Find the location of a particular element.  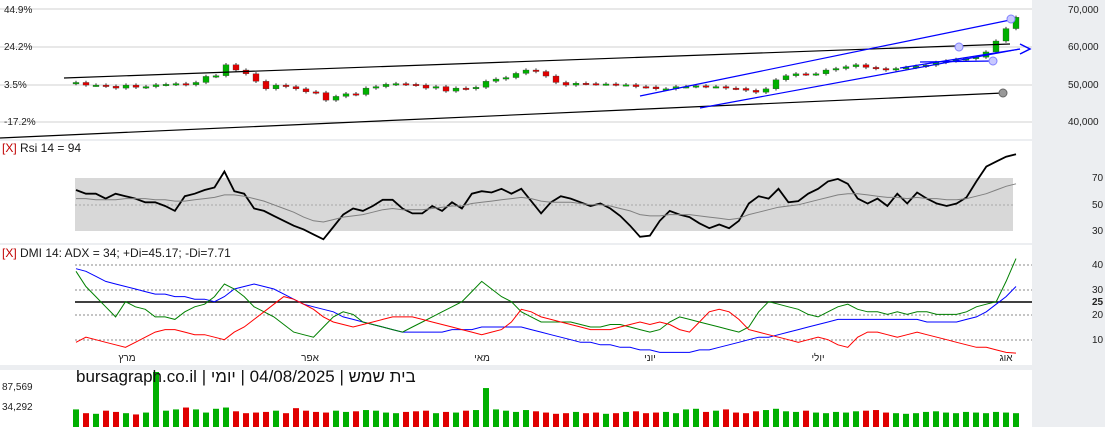

support-trendline is located at coordinates (502, 115).